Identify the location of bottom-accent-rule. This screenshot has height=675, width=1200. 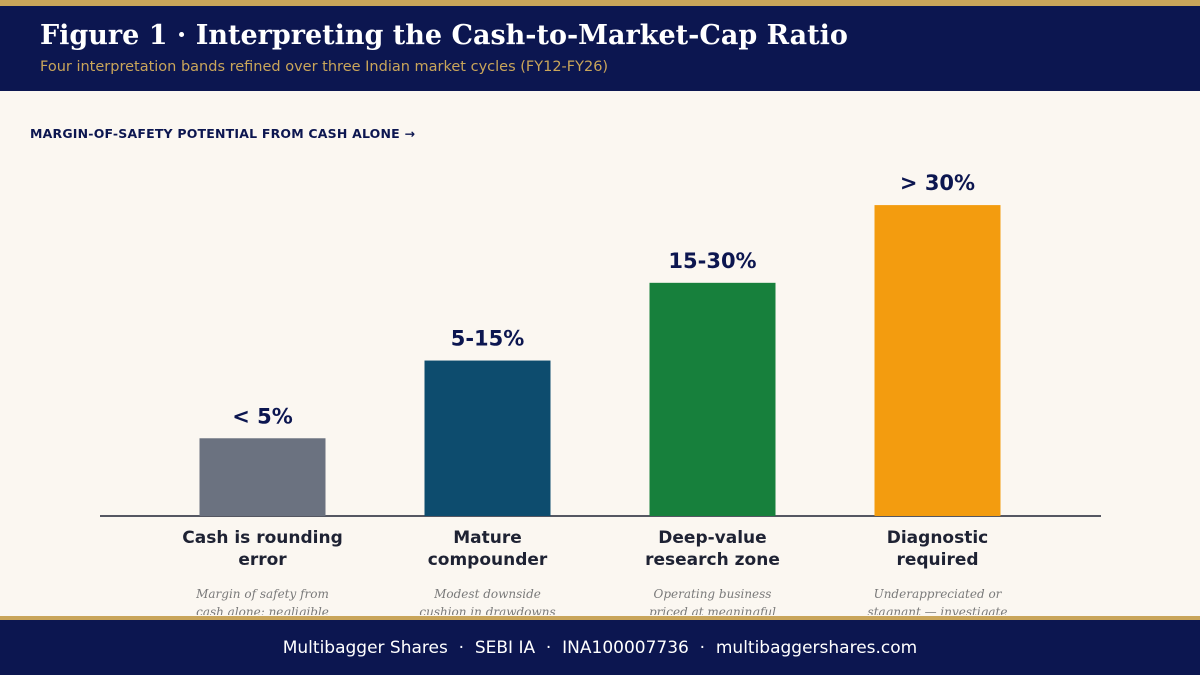
(600, 618).